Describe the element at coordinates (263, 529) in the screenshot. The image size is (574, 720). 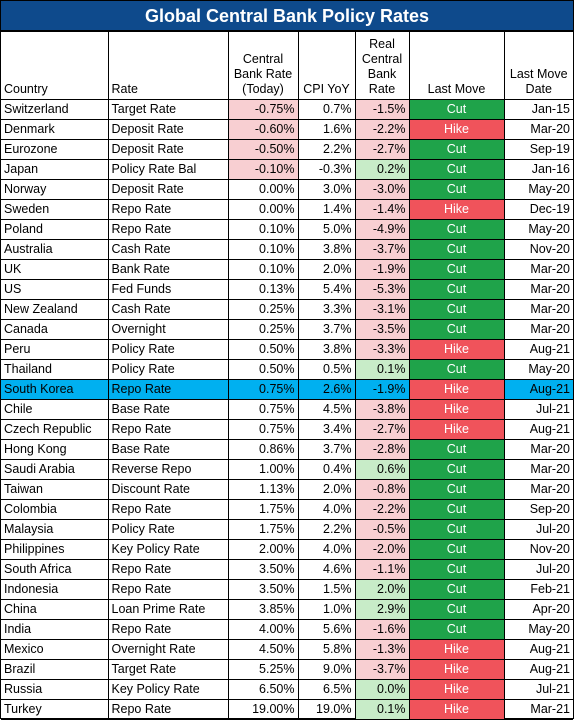
I see `cell-central-bank-rate: 1.75%` at that location.